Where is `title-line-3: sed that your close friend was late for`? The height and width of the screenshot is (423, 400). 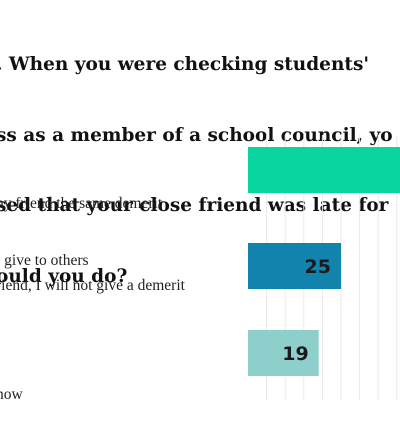
title-line-3: sed that your close friend was late for is located at coordinates (194, 205).